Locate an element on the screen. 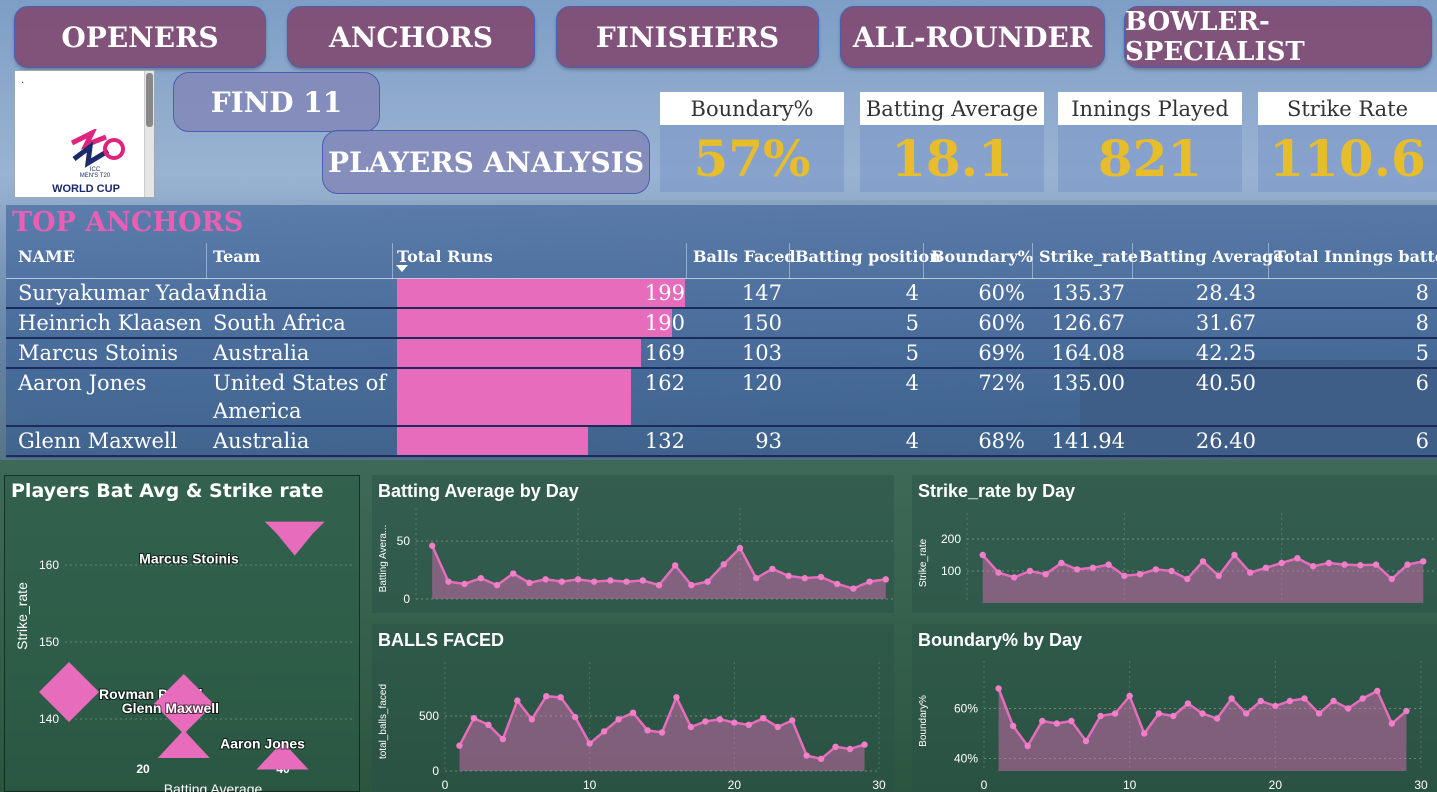 The width and height of the screenshot is (1437, 792). players-analysis-button: PLAYERS ANALYSIS is located at coordinates (486, 162).